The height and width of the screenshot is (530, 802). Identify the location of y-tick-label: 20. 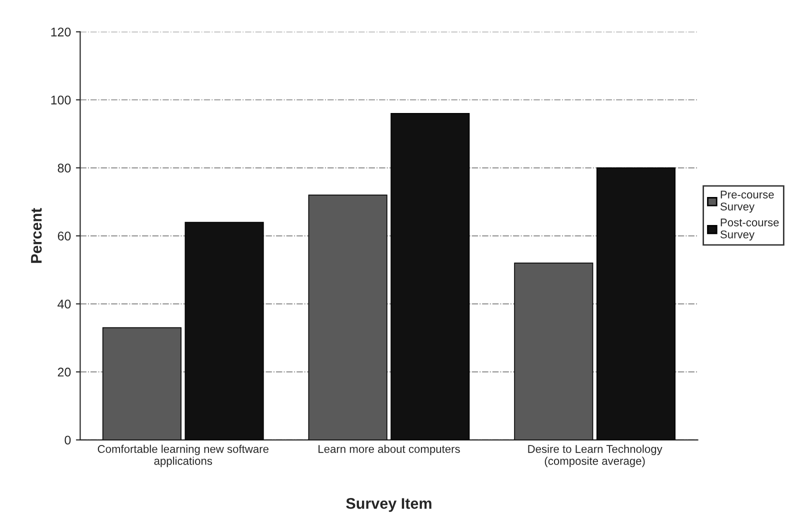
(64, 372).